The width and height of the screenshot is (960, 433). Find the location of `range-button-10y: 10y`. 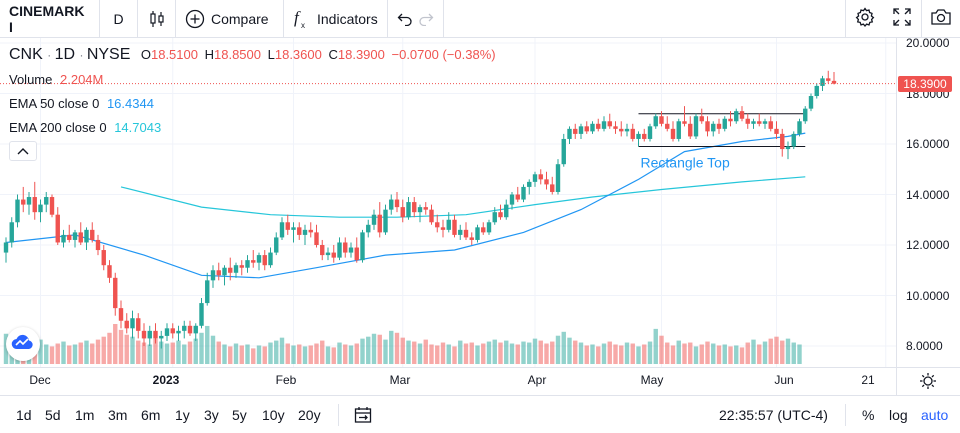

range-button-10y: 10y is located at coordinates (273, 415).